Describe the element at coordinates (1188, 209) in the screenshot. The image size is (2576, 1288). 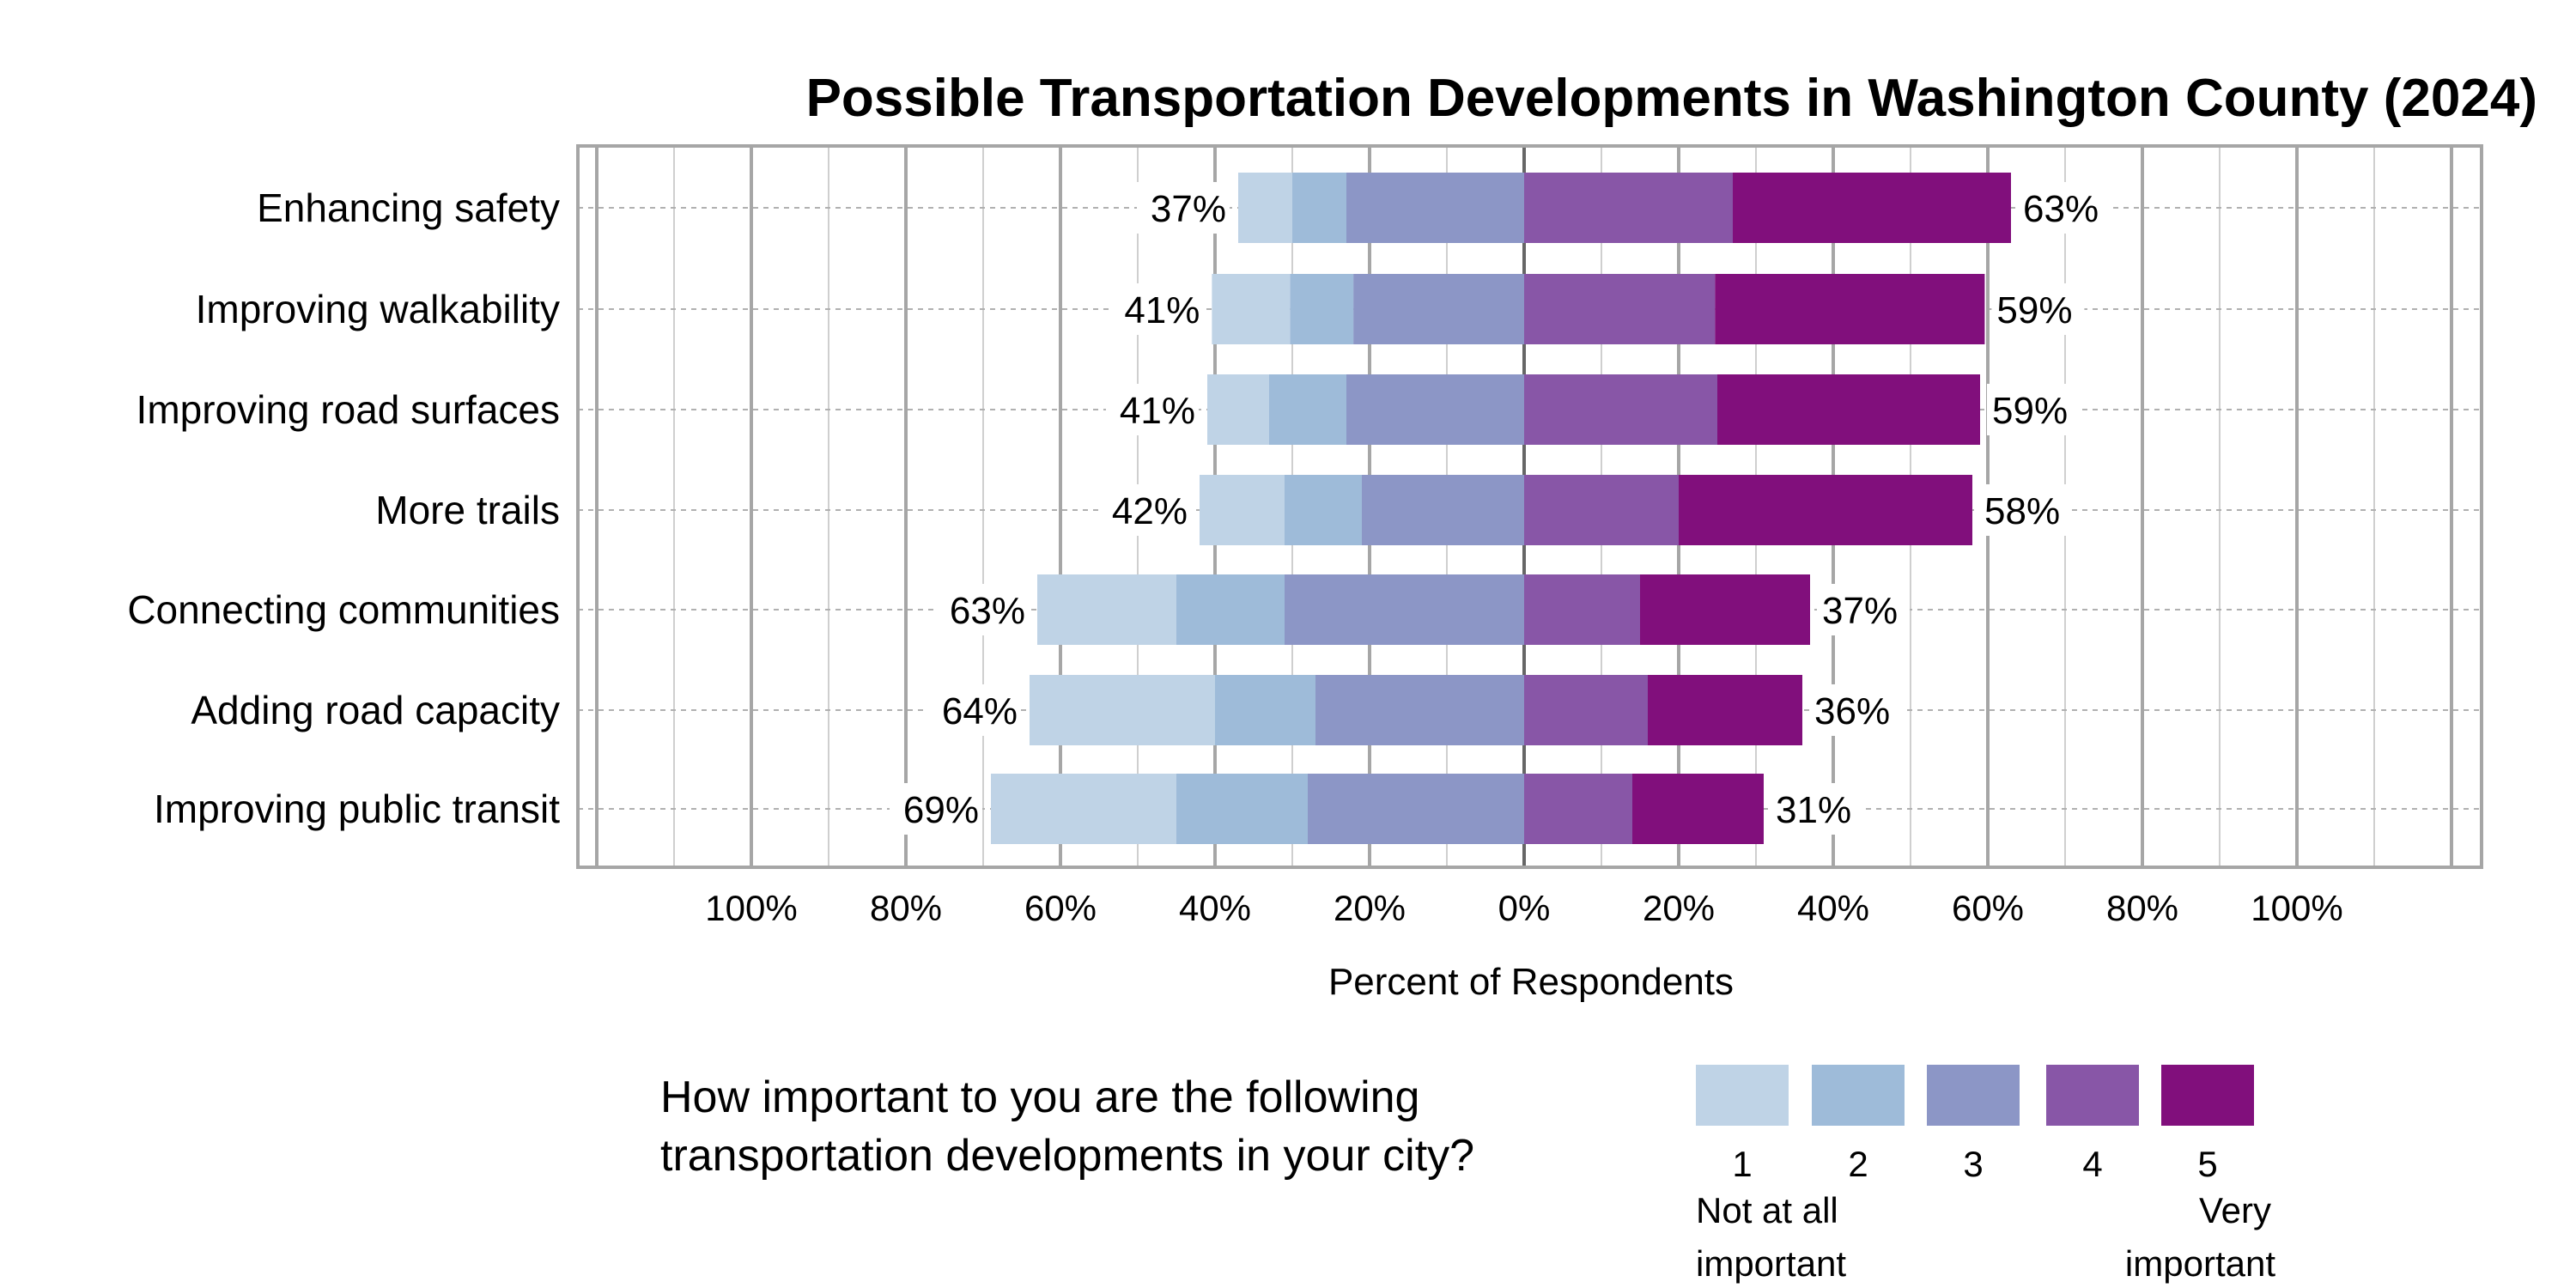
I see `left-total-label: 37%` at that location.